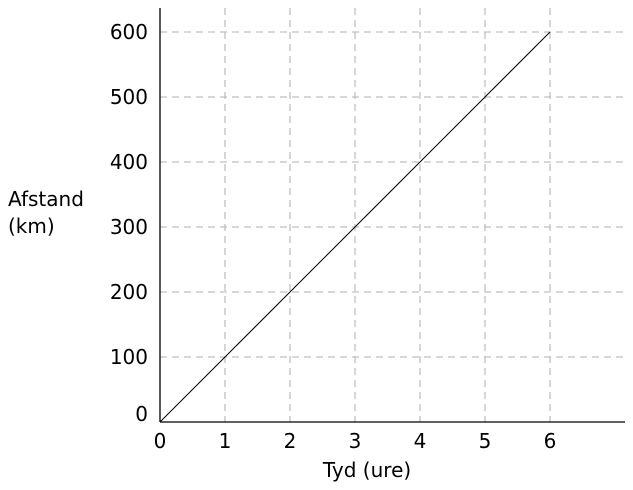  I want to click on y-axis-title-line-2: (km), so click(31, 226).